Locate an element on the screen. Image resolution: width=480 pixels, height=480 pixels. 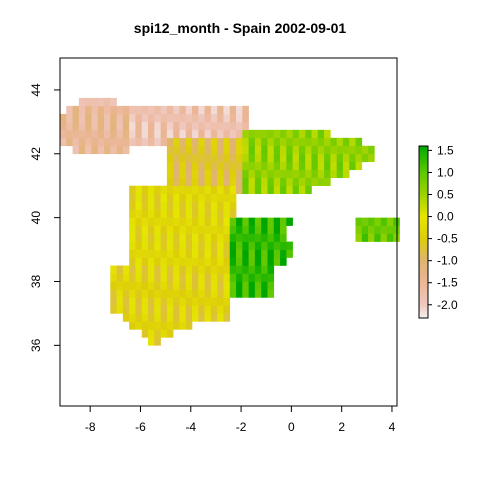
plot-title: spi12_month - Spain 2002-09-01 is located at coordinates (240, 28).